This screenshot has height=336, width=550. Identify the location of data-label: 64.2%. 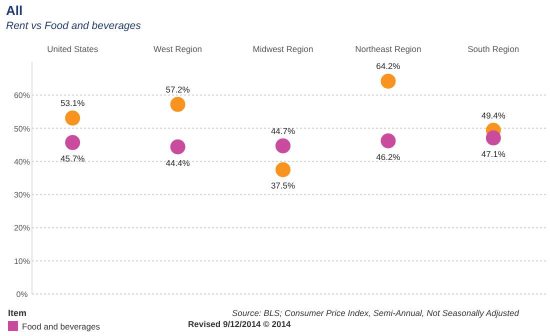
(388, 66).